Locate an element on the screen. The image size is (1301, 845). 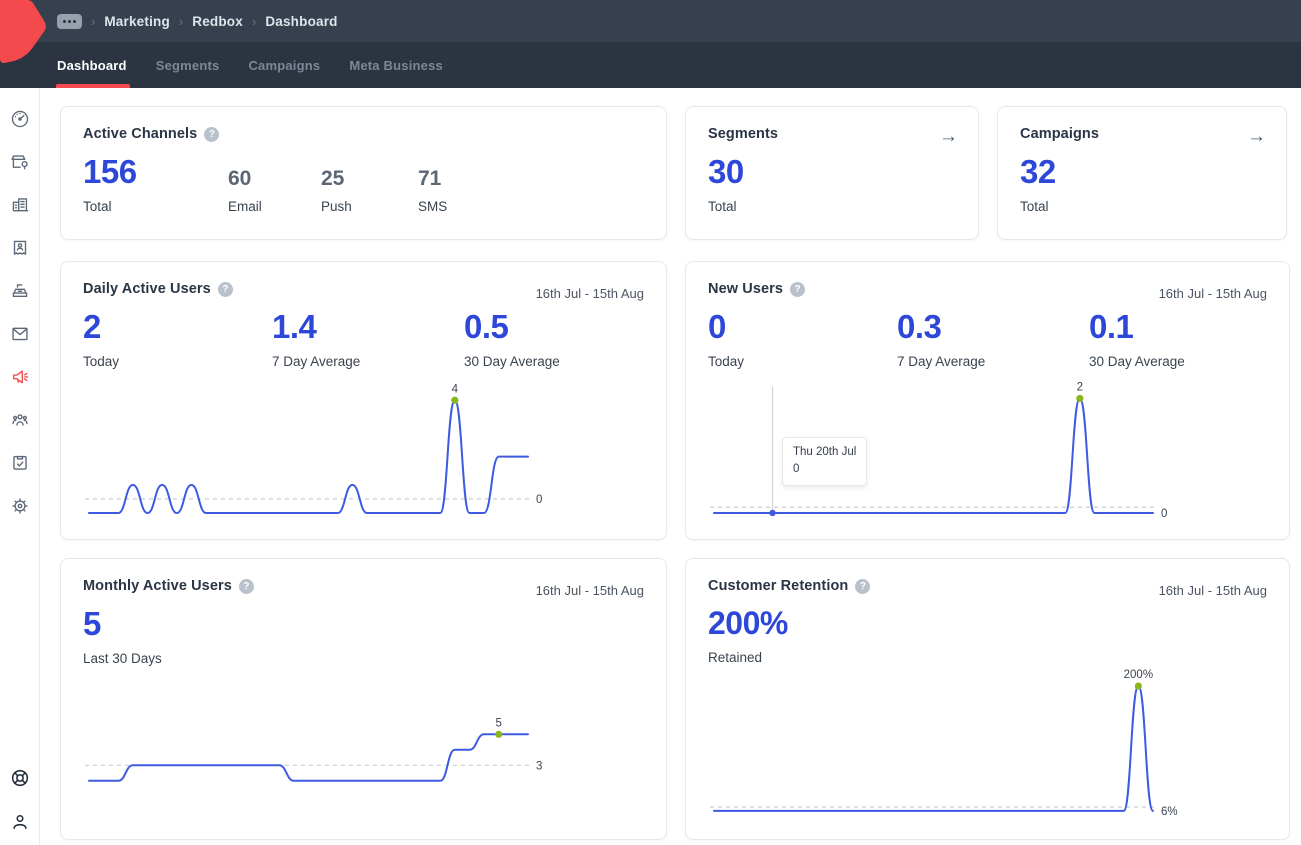
retention-label: Retained is located at coordinates (735, 657).